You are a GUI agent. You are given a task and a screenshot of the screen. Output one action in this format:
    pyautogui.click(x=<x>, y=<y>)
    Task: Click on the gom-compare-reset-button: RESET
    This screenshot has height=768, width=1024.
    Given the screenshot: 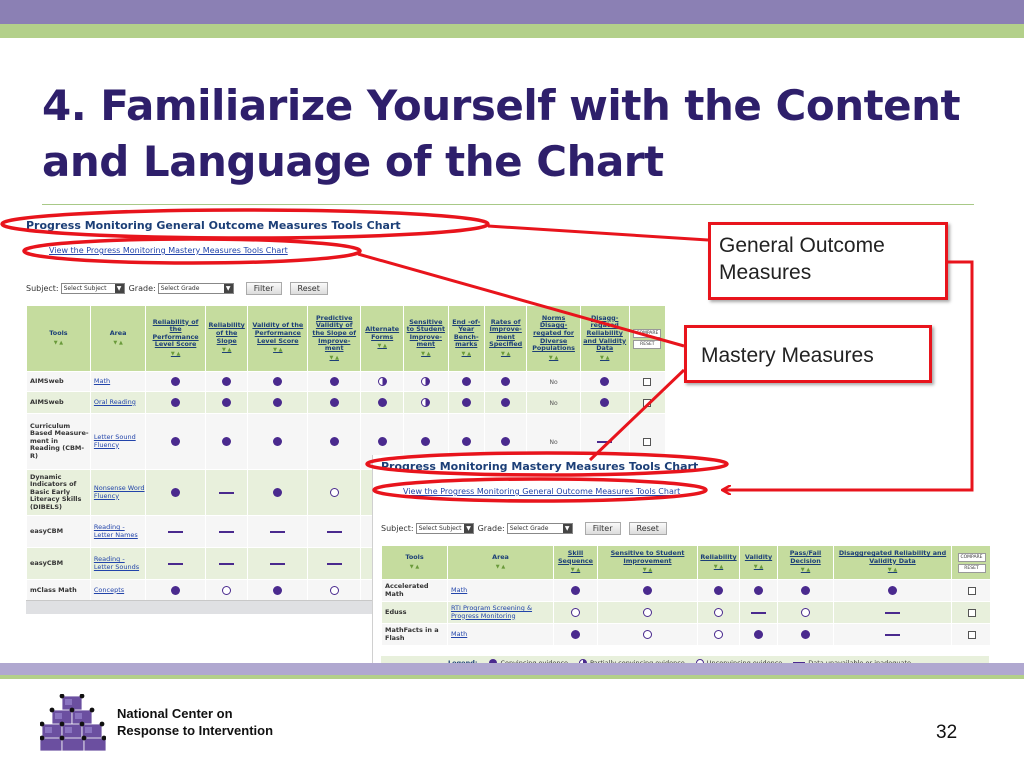 What is the action you would take?
    pyautogui.click(x=647, y=344)
    